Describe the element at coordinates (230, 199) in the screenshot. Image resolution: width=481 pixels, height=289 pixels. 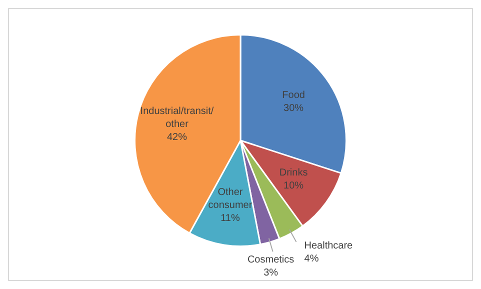
I see `slice-label: Other consumer` at that location.